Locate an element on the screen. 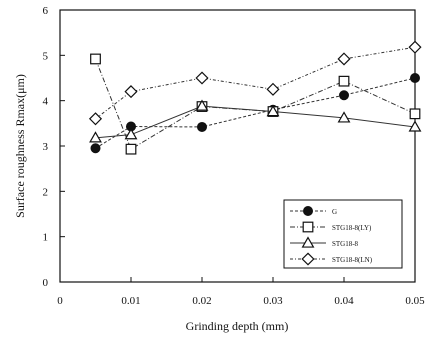 The height and width of the screenshot is (350, 427). y-tick-label: 0 is located at coordinates (46, 283).